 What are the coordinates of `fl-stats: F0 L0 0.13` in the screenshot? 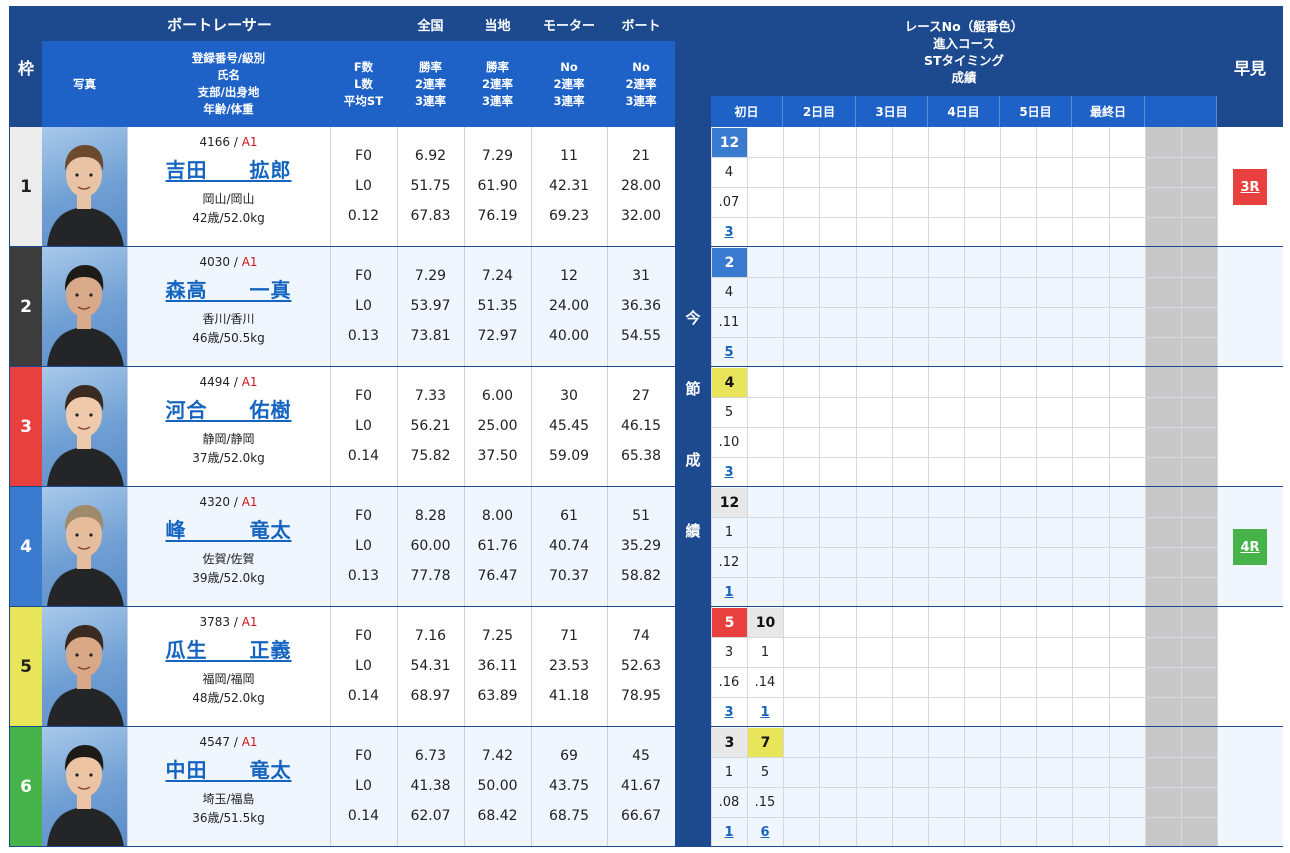 It's located at (363, 547).